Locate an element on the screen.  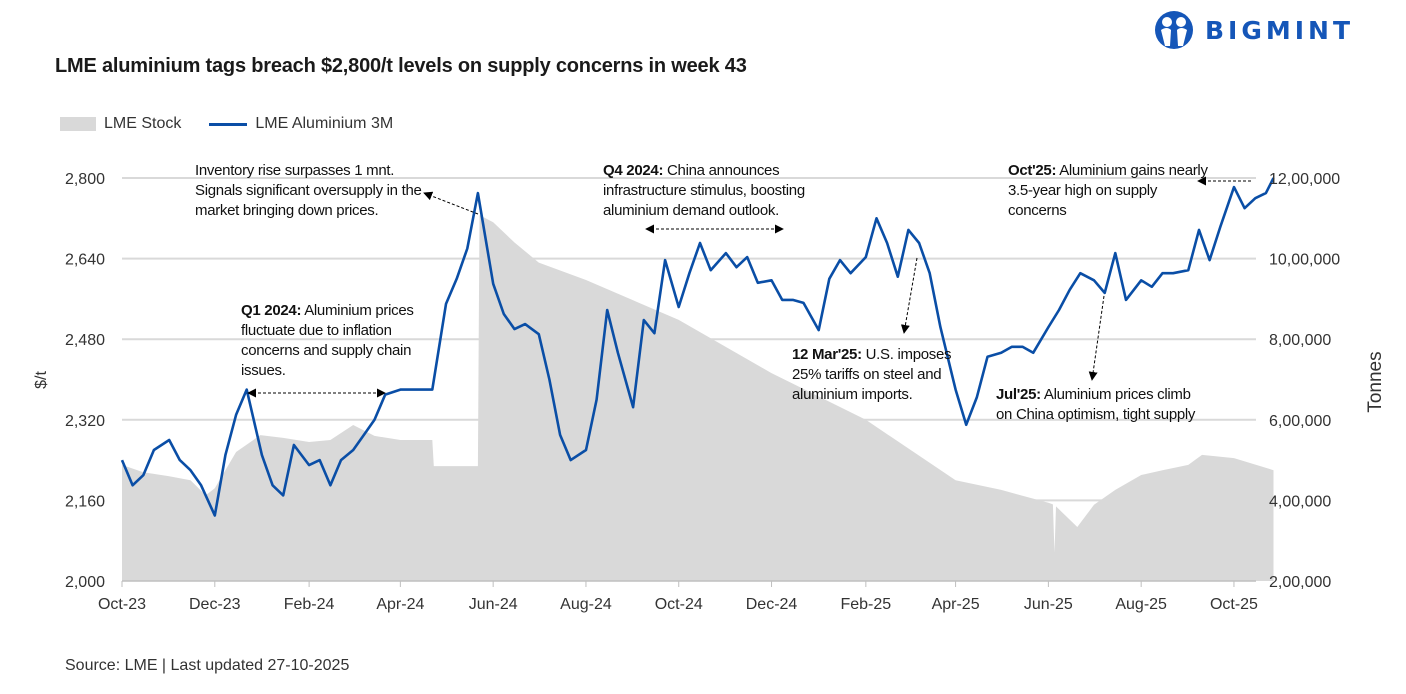
x-tick-label: Jun-24 is located at coordinates (493, 604).